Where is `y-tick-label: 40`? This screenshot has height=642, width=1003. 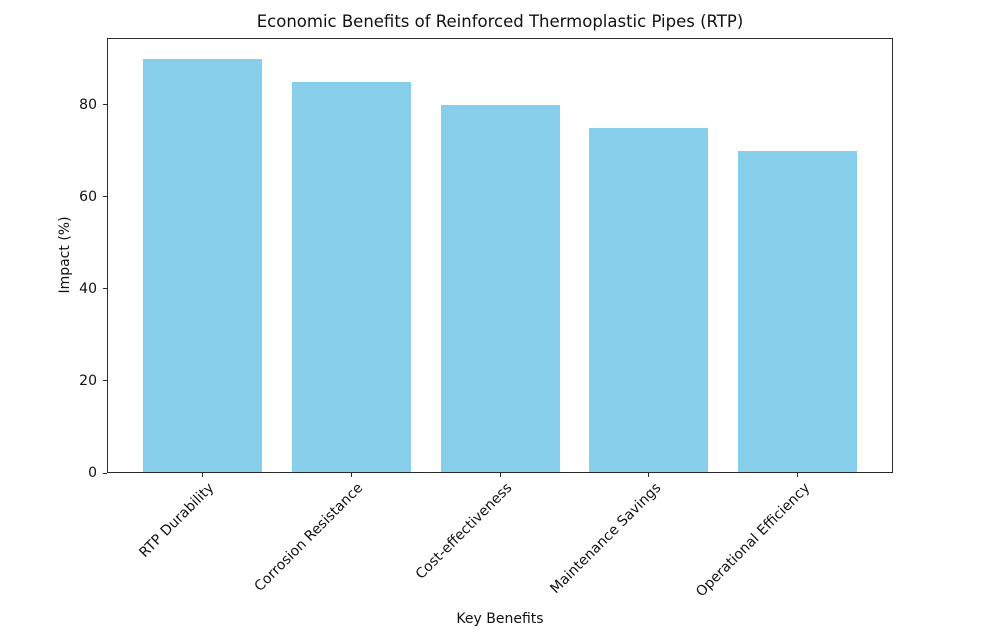
y-tick-label: 40 is located at coordinates (88, 288).